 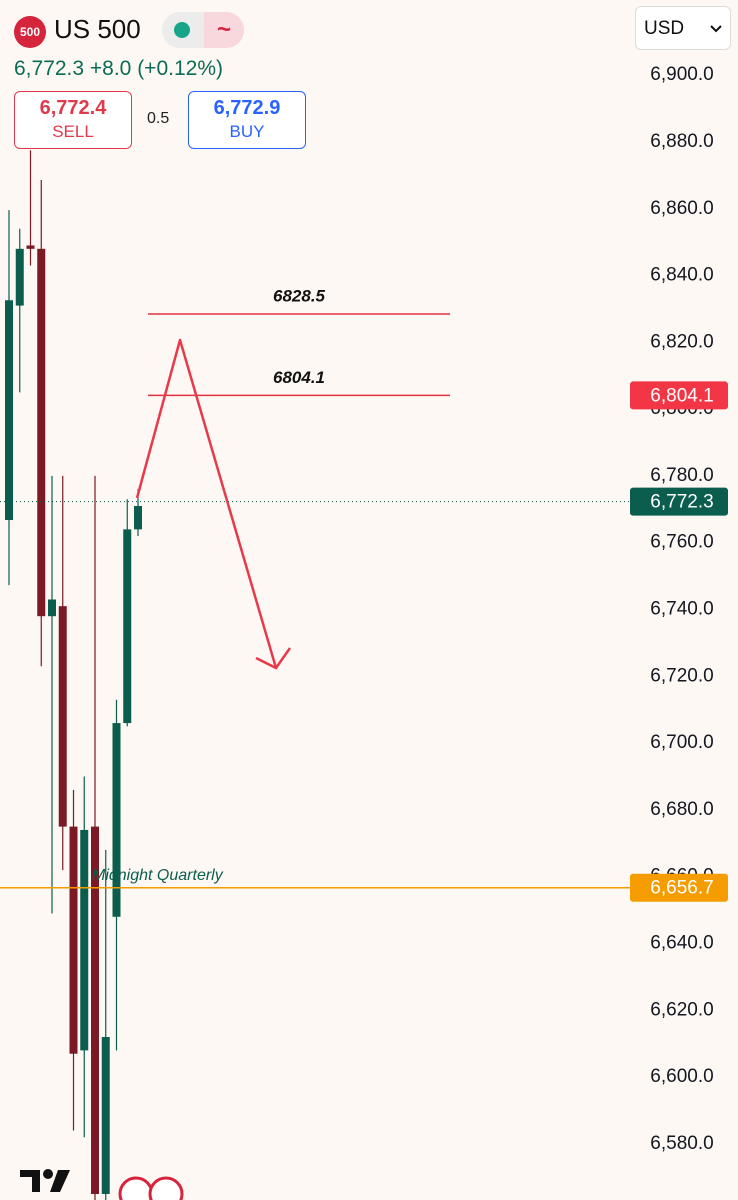 I want to click on y-tick-label: 6,700.0, so click(x=681, y=742).